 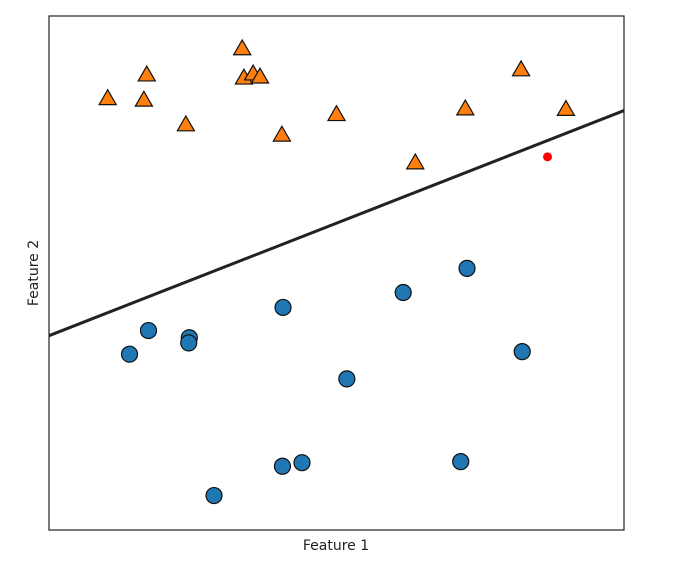 I want to click on y-axis-label: Feature 2, so click(x=34, y=273).